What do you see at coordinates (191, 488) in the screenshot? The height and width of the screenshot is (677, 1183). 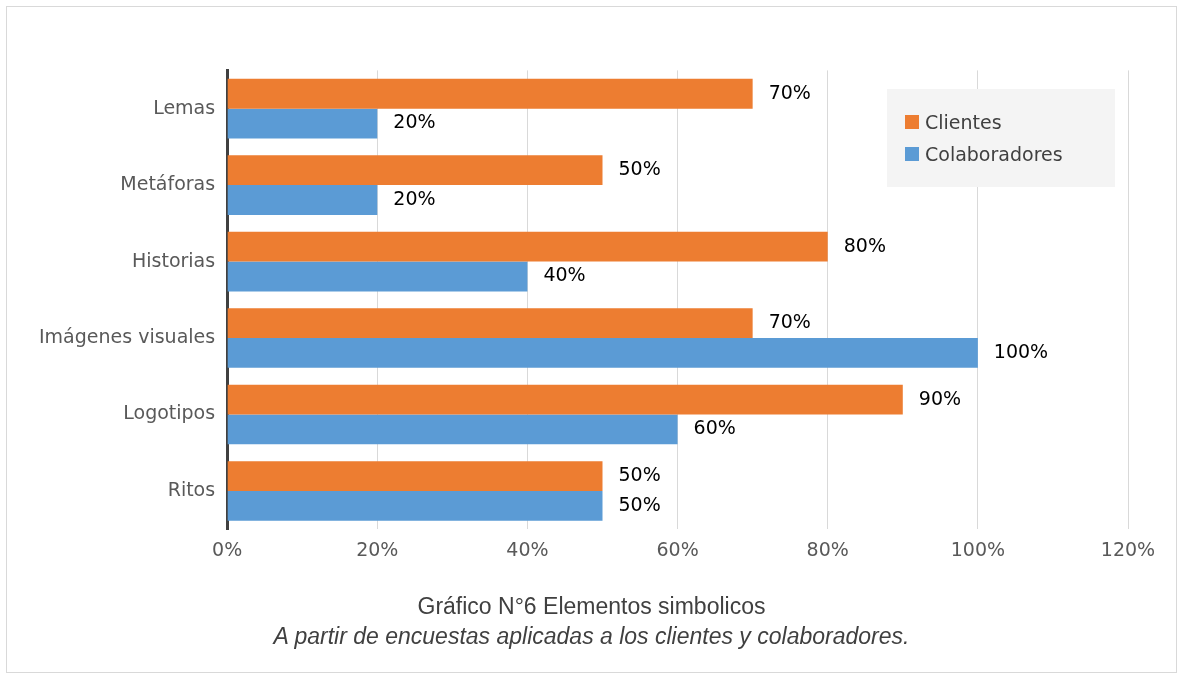 I see `y-tick-label: Ritos` at bounding box center [191, 488].